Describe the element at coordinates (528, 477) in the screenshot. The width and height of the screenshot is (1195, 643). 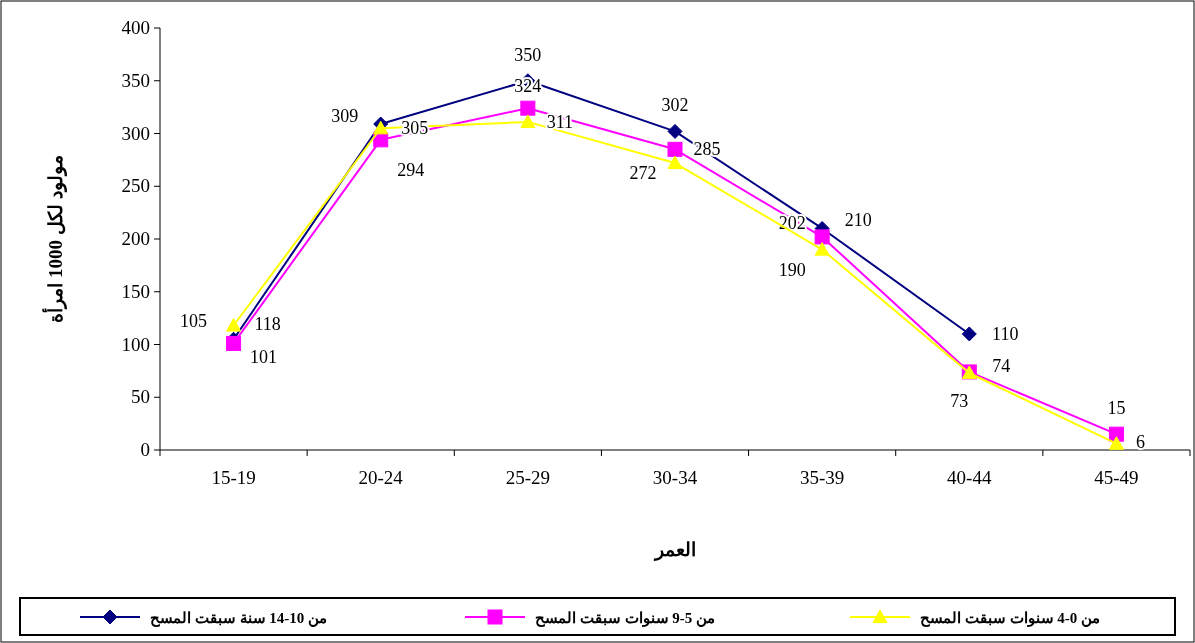
I see `x-tick-label: 25-29` at that location.